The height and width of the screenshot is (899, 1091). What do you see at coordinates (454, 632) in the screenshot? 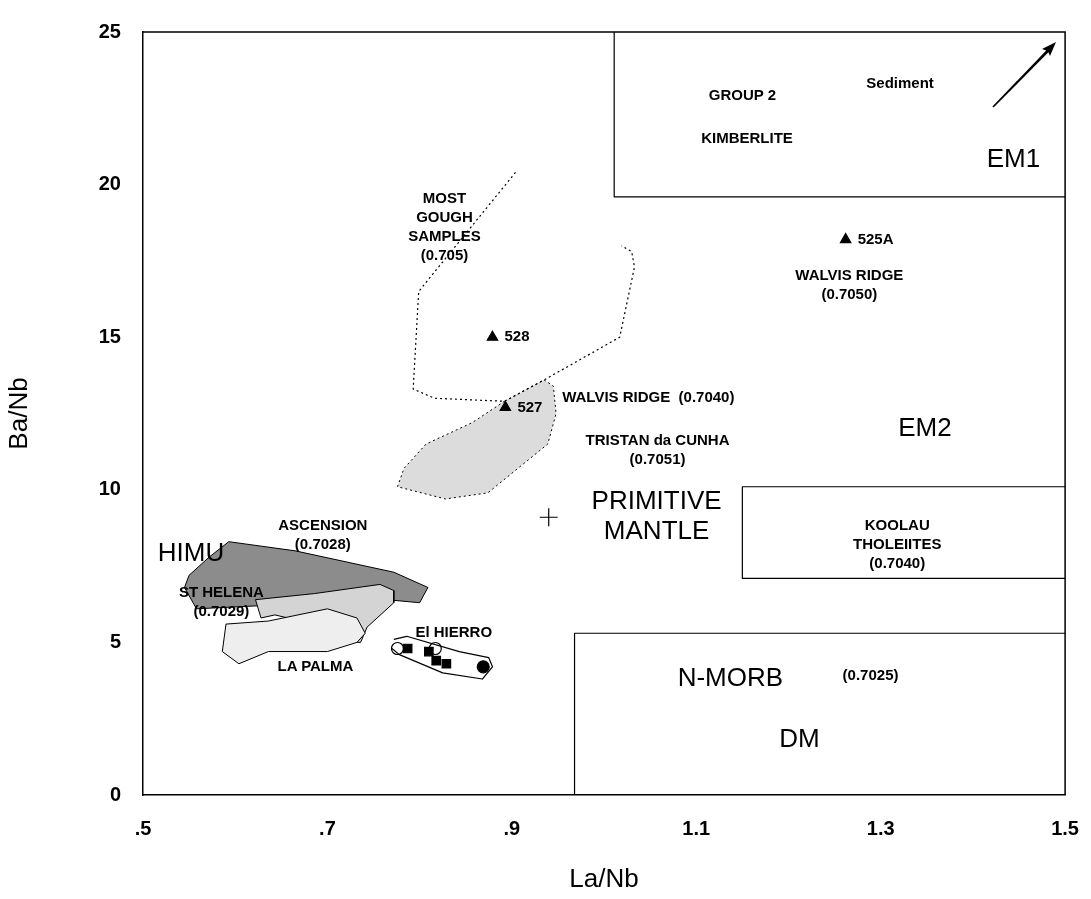
I see `annotation: El HIERRO` at bounding box center [454, 632].